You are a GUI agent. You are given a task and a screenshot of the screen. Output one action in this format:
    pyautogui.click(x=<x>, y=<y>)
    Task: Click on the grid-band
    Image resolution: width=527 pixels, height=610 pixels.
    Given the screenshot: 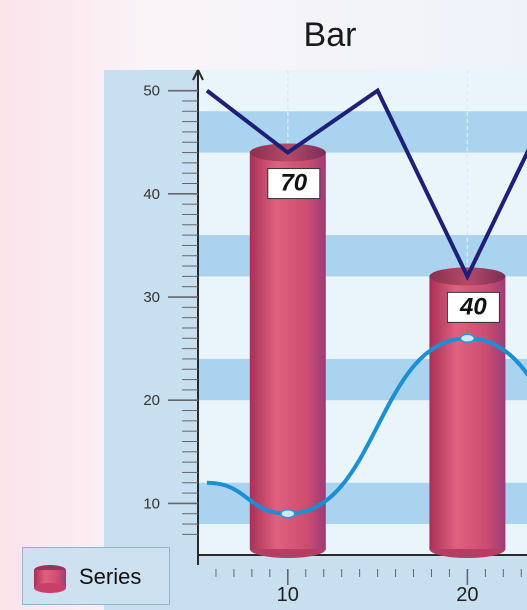 What is the action you would take?
    pyautogui.click(x=362, y=132)
    